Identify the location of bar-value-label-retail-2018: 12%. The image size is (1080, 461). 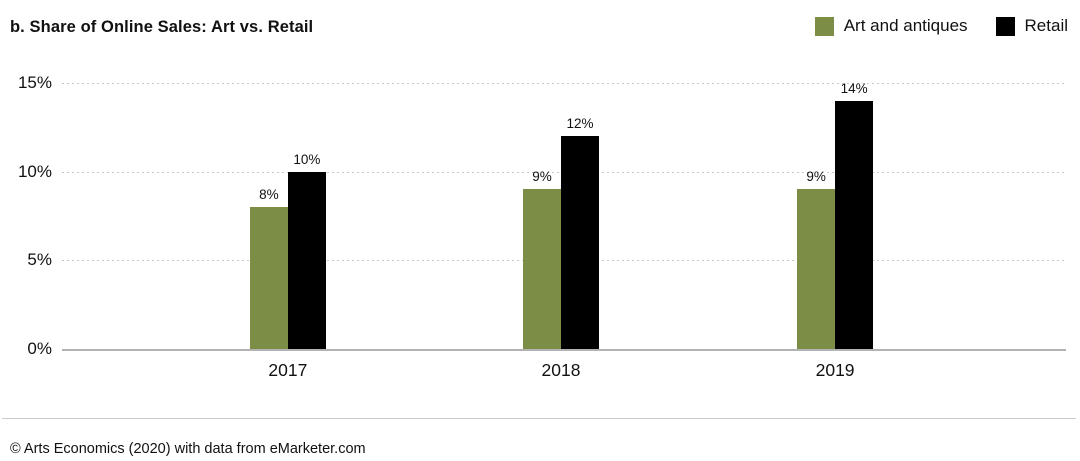
(580, 124).